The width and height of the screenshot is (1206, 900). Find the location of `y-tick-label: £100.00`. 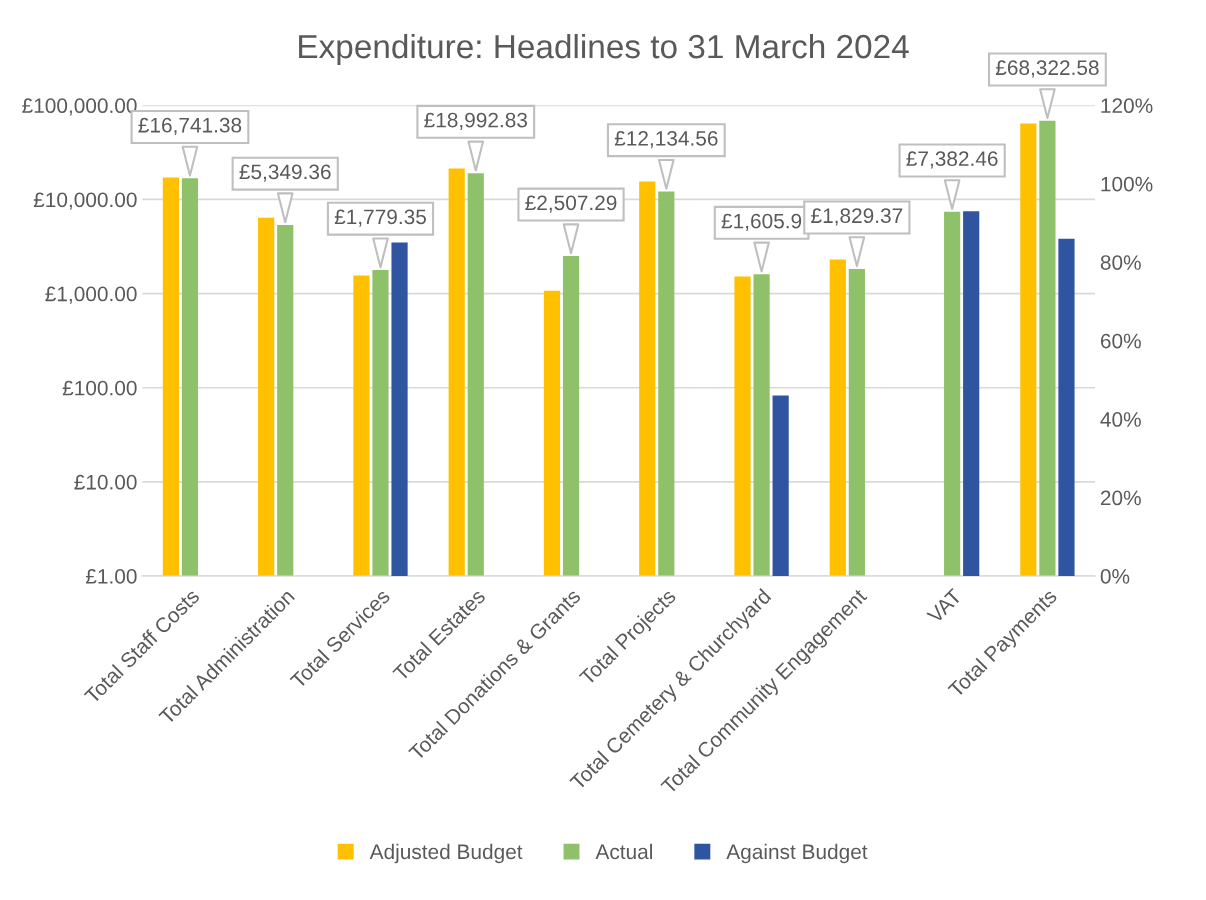

y-tick-label: £100.00 is located at coordinates (99, 388).